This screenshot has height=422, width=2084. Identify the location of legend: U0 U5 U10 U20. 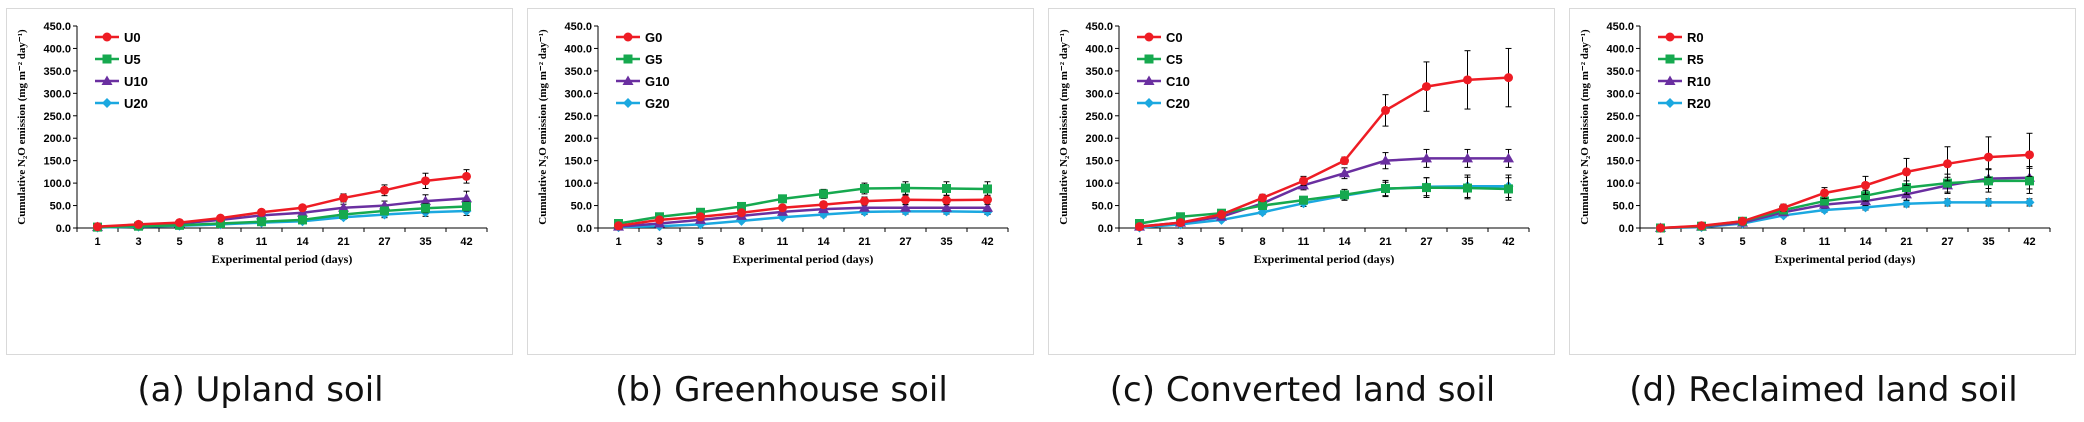
(121, 70).